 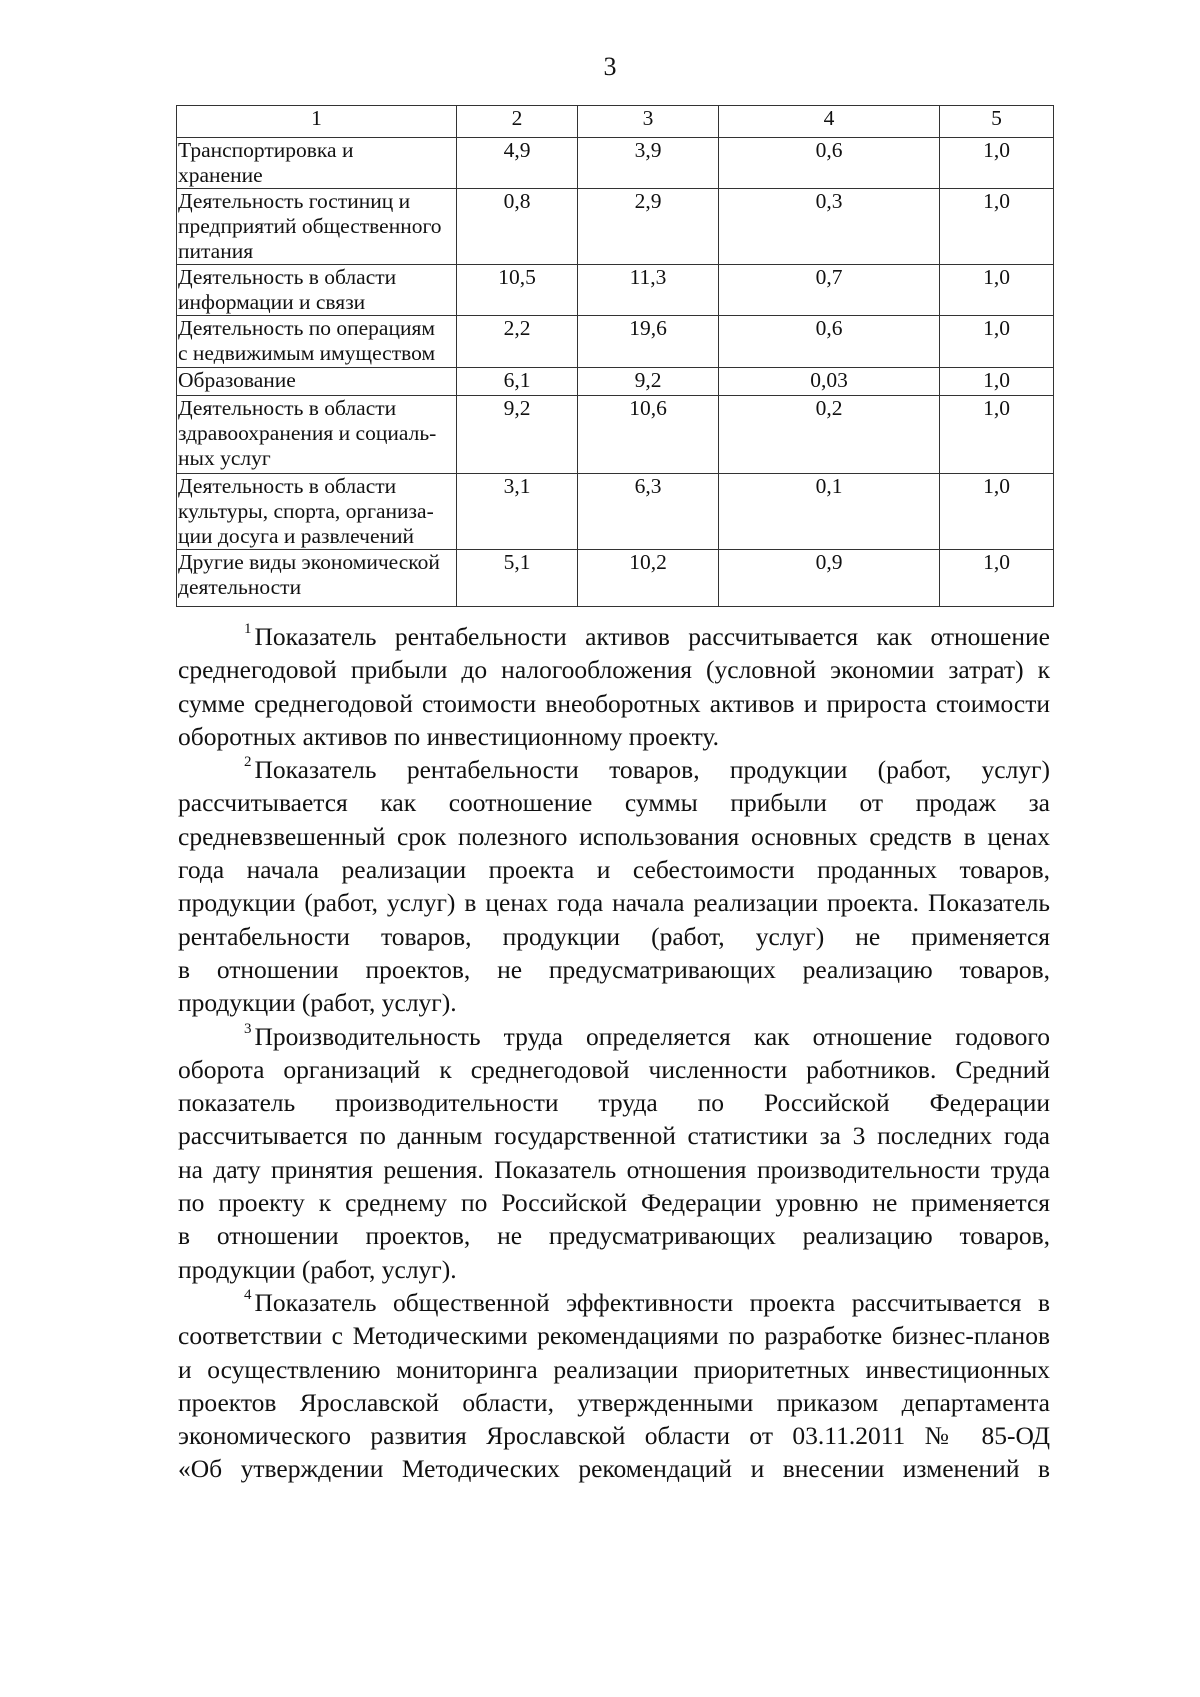 I want to click on row-label-line: культуры, спорта, организа-, so click(x=306, y=511).